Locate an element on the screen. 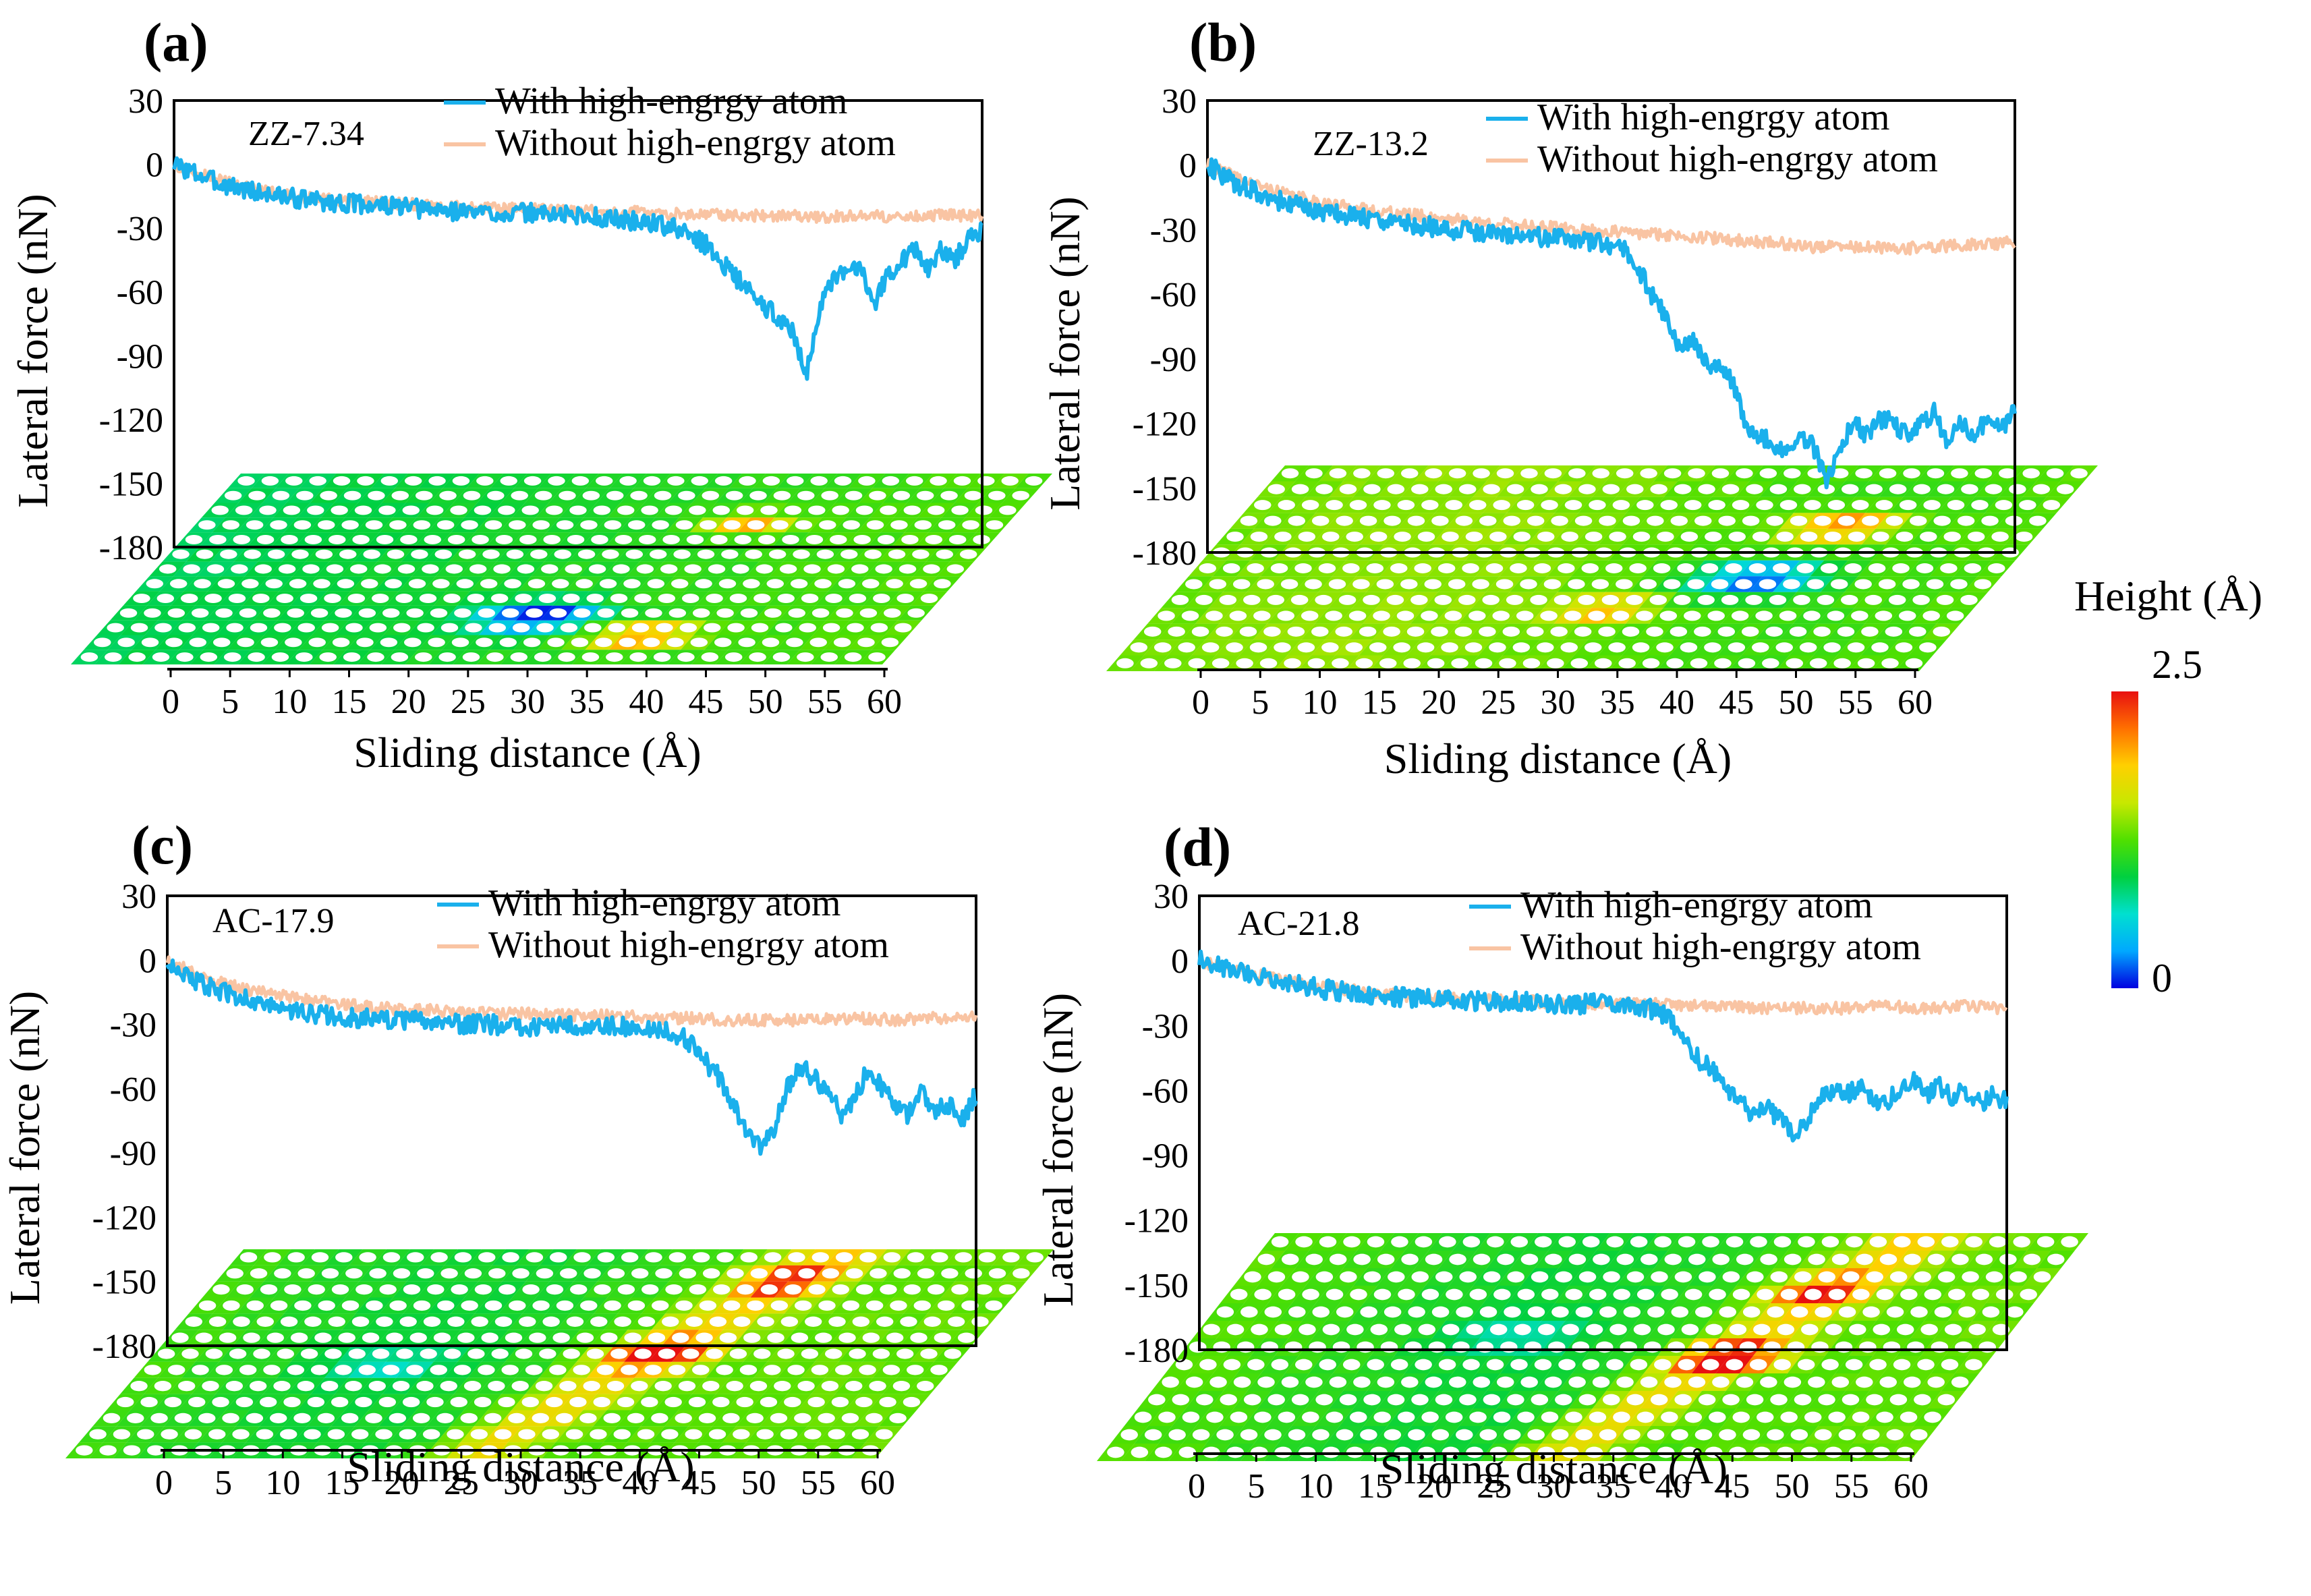 This screenshot has width=2311, height=1596. y-tick-label: -60 is located at coordinates (1174, 295).